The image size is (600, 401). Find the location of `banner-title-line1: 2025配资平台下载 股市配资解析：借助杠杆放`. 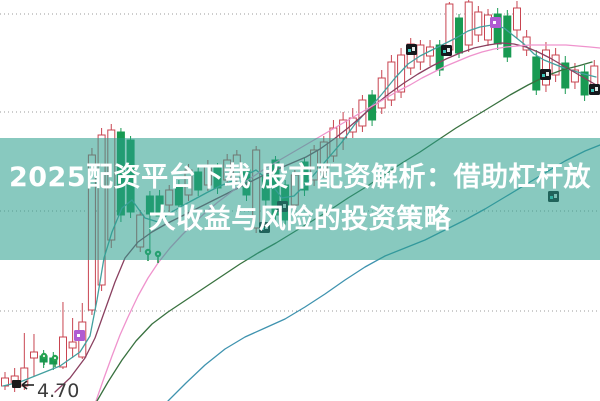

banner-title-line1: 2025配资平台下载 股市配资解析：借助杠杆放 is located at coordinates (300, 177).